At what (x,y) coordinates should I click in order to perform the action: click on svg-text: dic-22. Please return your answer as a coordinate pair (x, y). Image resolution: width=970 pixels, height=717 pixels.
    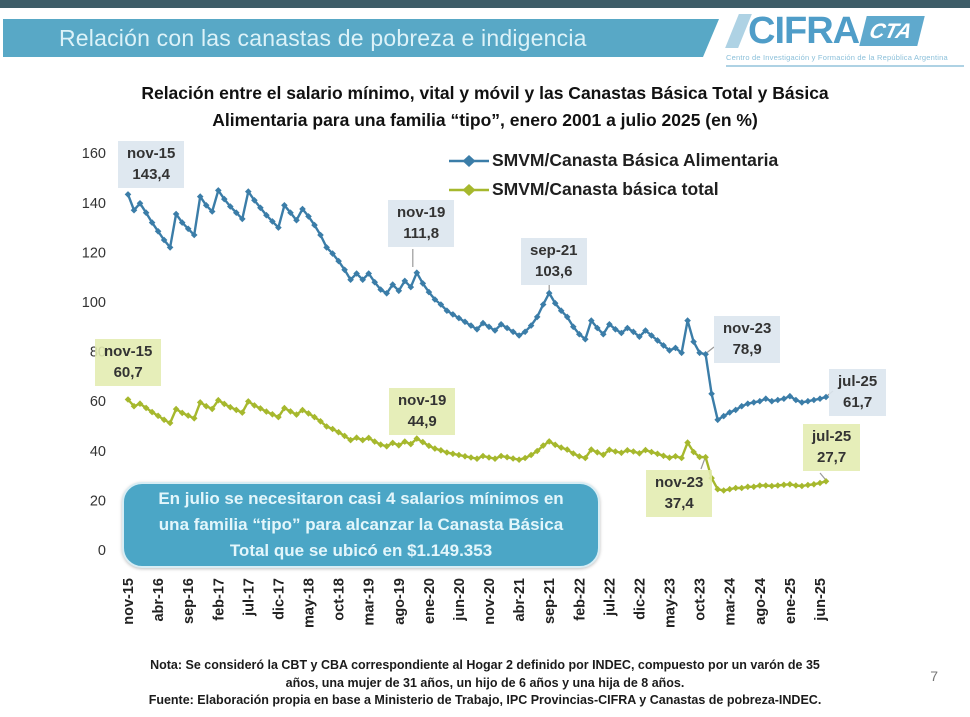
    Looking at the image, I should click on (640, 599).